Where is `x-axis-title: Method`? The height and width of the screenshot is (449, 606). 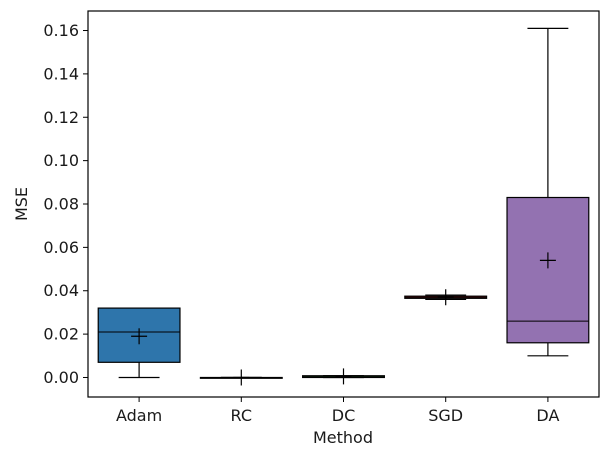 x-axis-title: Method is located at coordinates (343, 437).